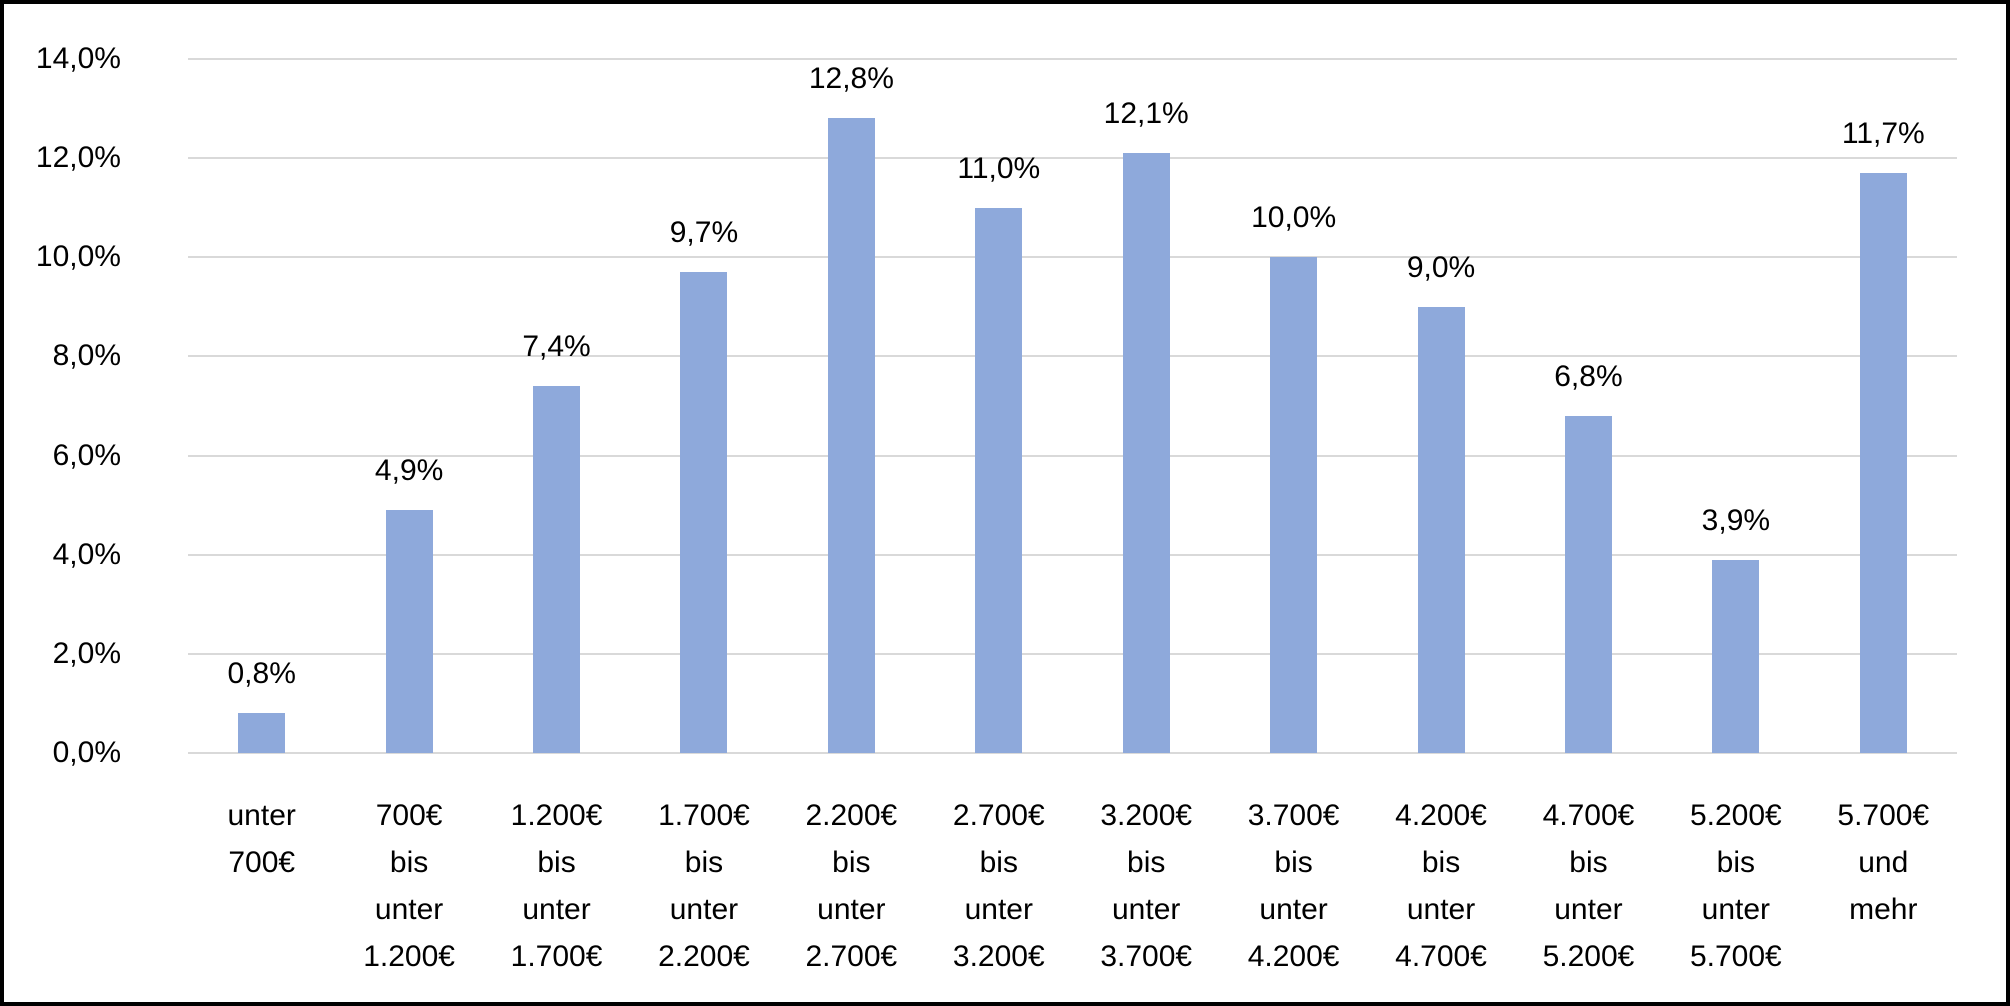  I want to click on x-axis-category-line: mehr, so click(1883, 909).